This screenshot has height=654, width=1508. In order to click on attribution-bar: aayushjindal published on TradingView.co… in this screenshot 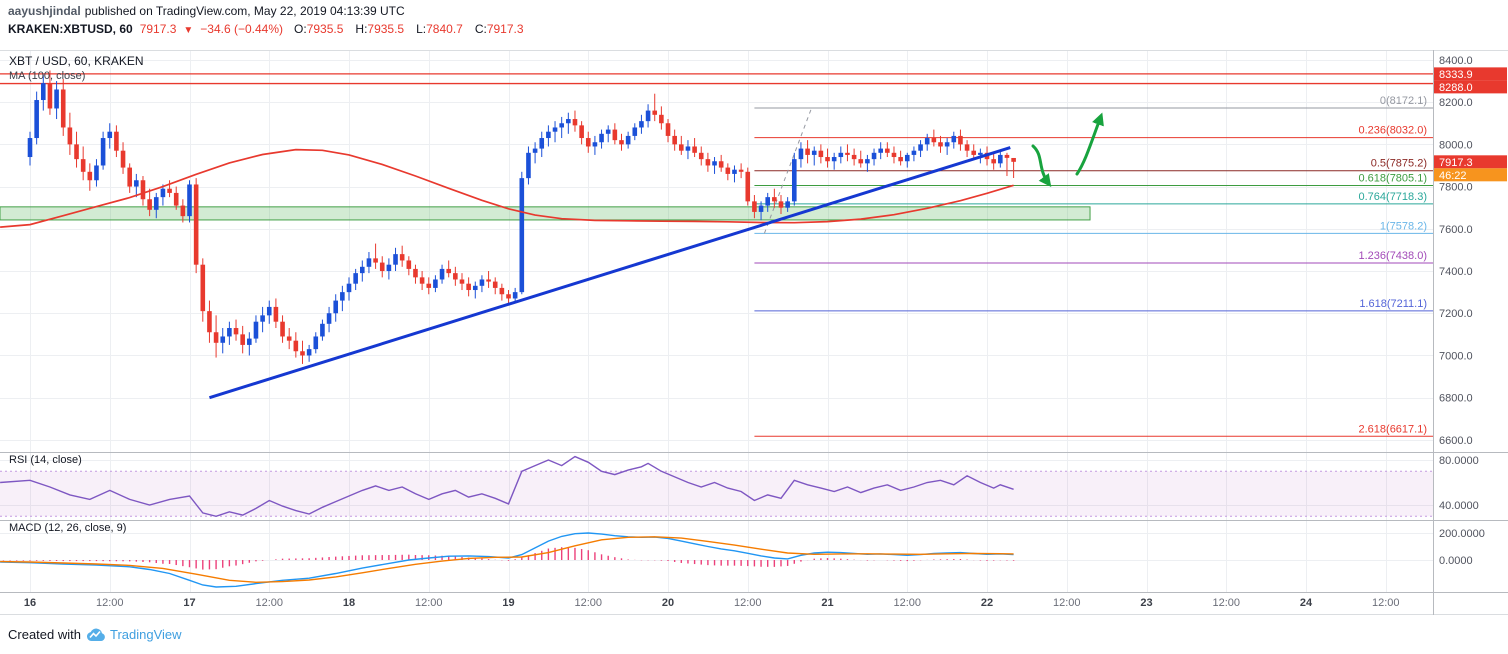, I will do `click(754, 11)`.